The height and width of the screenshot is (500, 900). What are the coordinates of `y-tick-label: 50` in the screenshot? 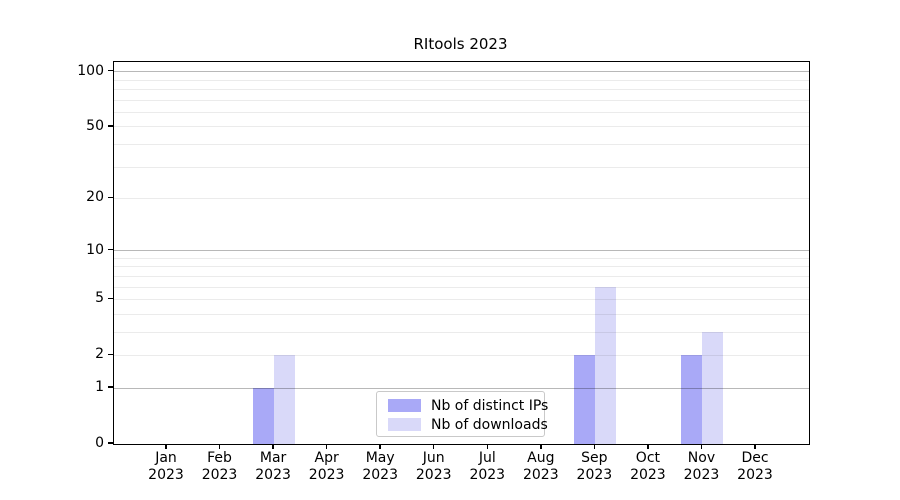 It's located at (95, 125).